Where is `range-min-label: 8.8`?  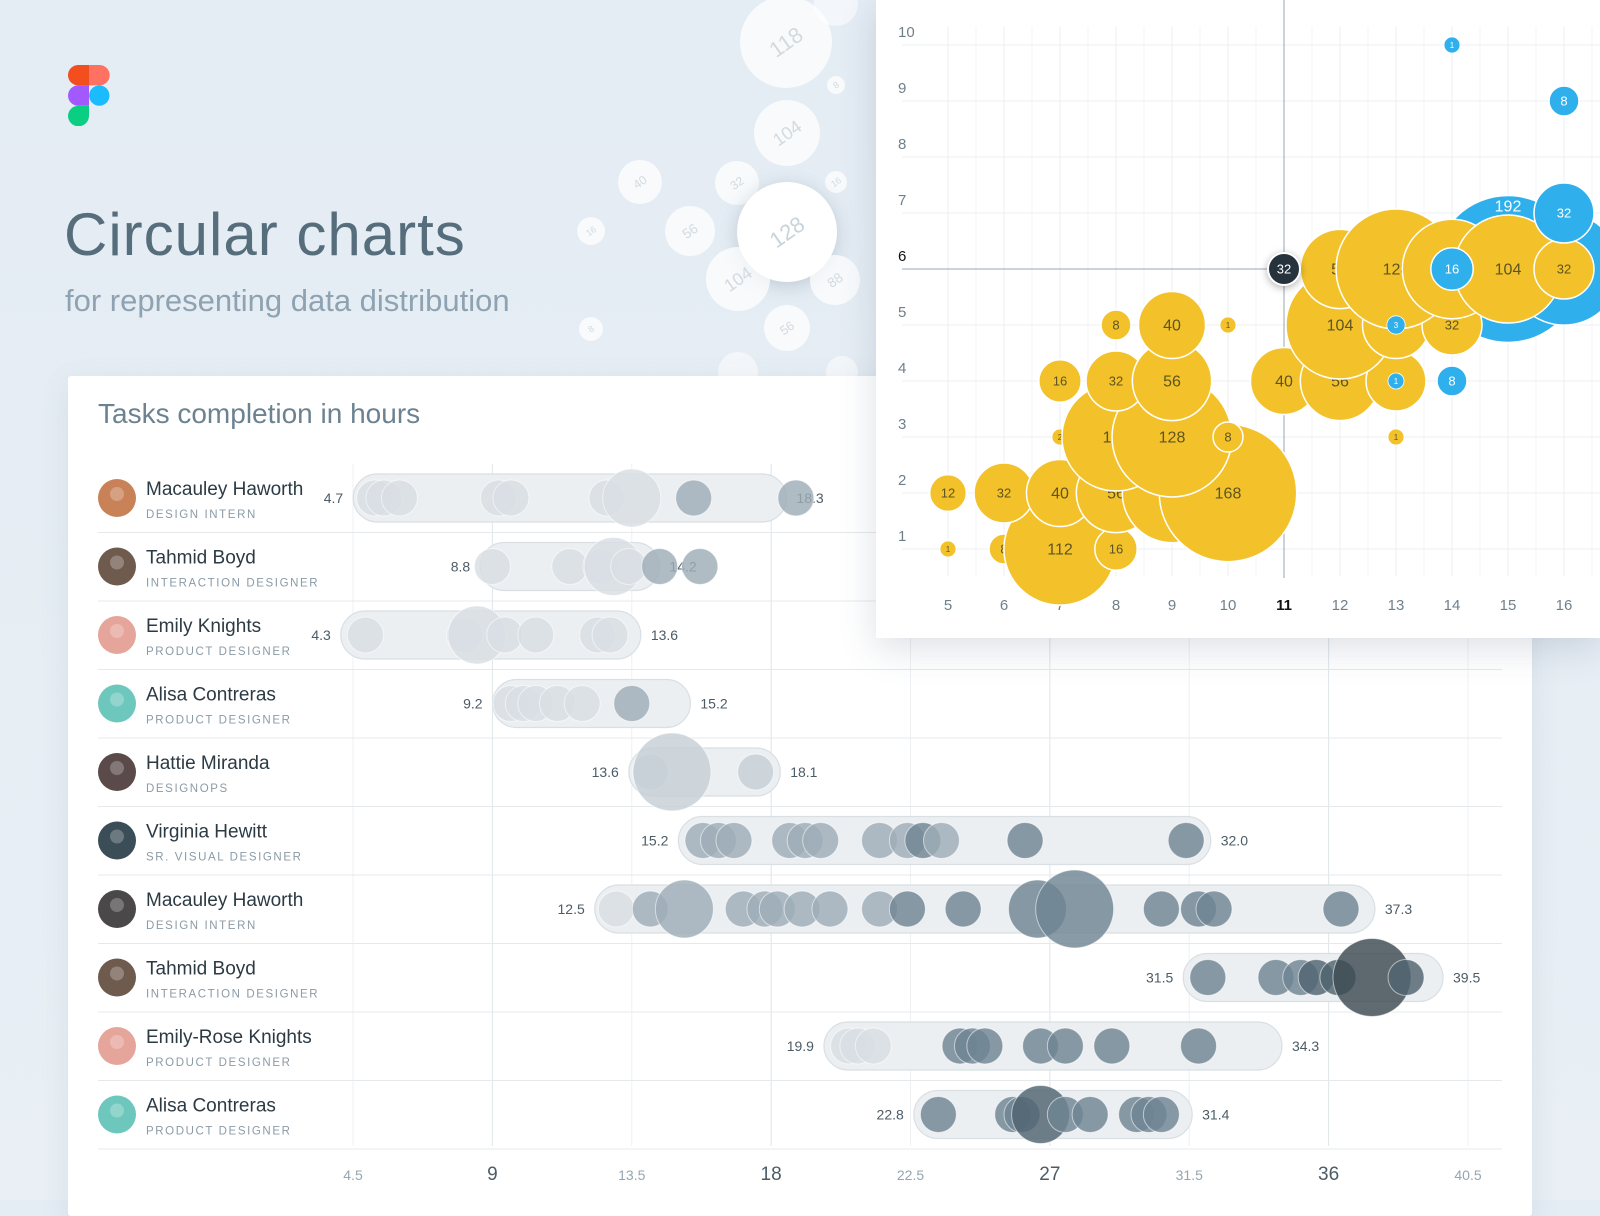 range-min-label: 8.8 is located at coordinates (461, 567).